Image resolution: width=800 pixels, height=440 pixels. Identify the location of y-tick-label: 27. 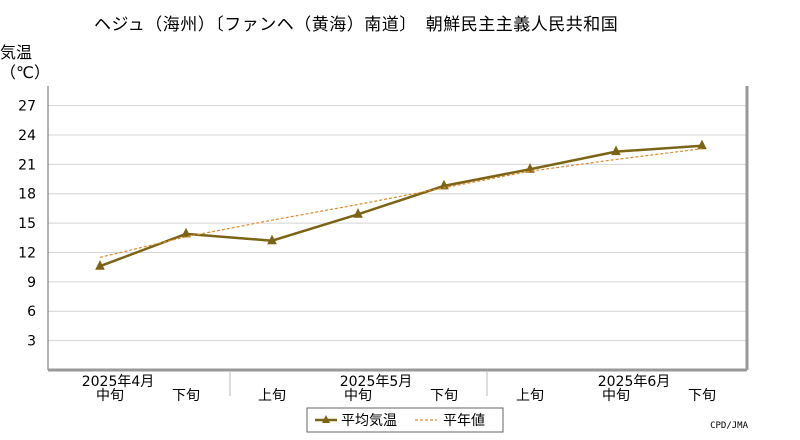
(27, 107).